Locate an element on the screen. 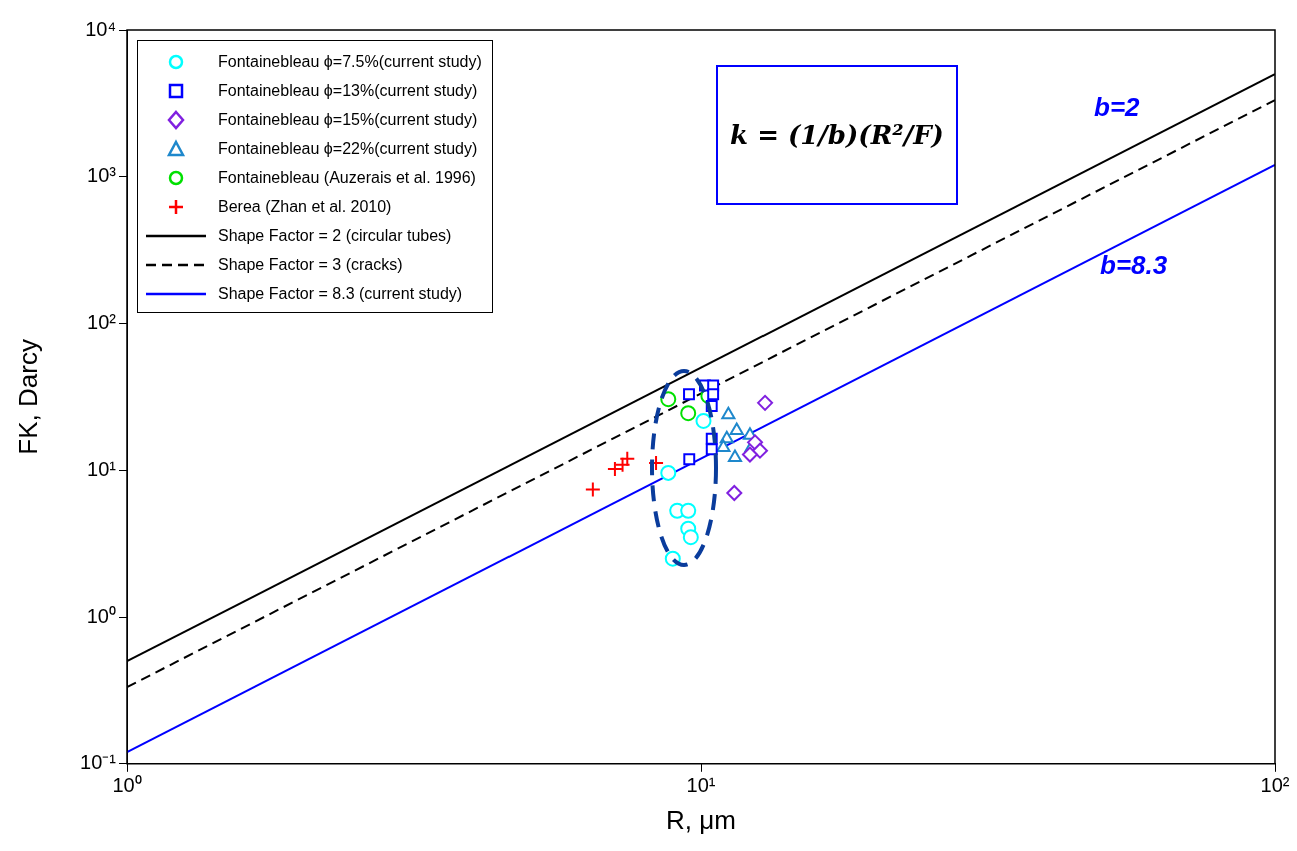  x-axis-title: R, μm is located at coordinates (701, 819).